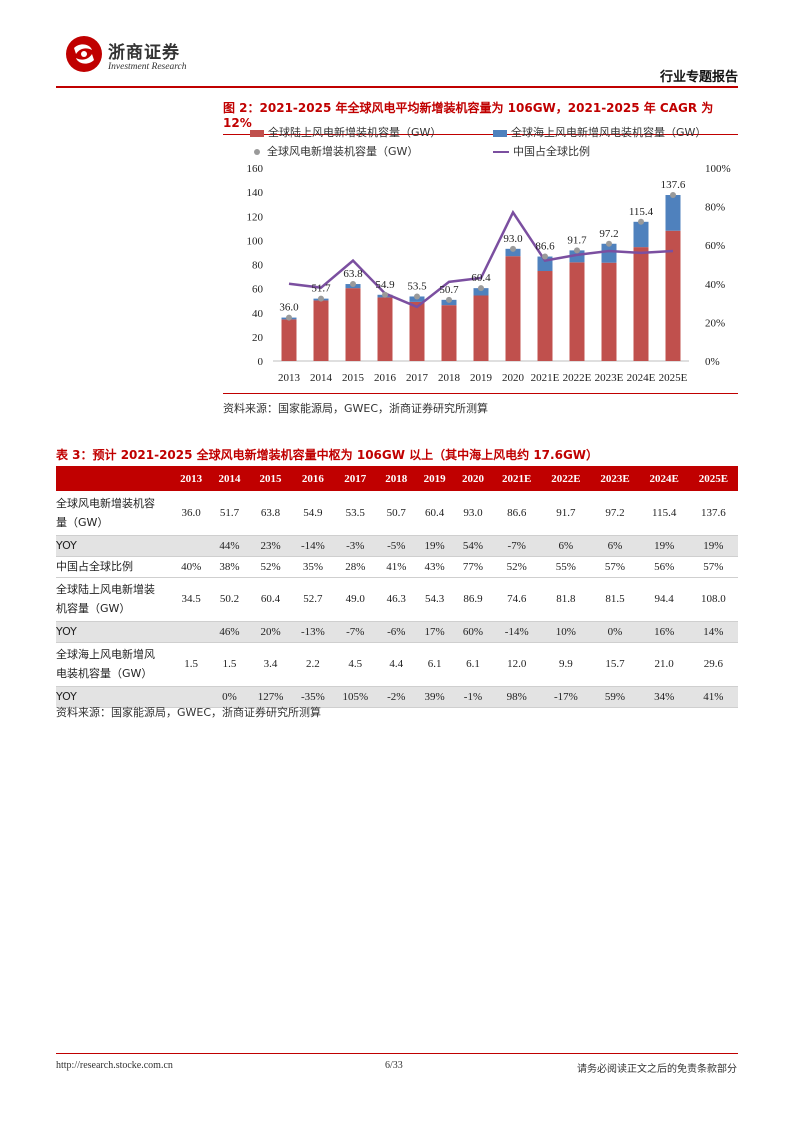 This screenshot has width=793, height=1122. Describe the element at coordinates (191, 566) in the screenshot. I see `table-cell: 40%` at that location.